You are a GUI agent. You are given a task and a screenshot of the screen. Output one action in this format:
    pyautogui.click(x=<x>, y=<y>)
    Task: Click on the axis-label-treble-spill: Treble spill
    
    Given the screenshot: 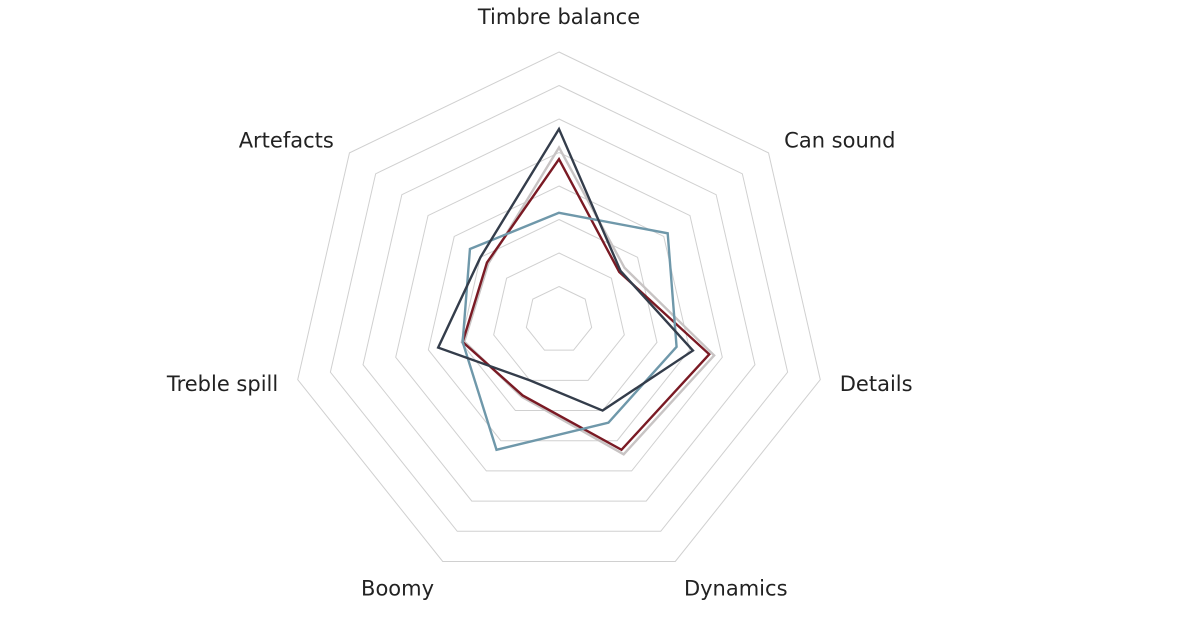 What is the action you would take?
    pyautogui.click(x=222, y=384)
    